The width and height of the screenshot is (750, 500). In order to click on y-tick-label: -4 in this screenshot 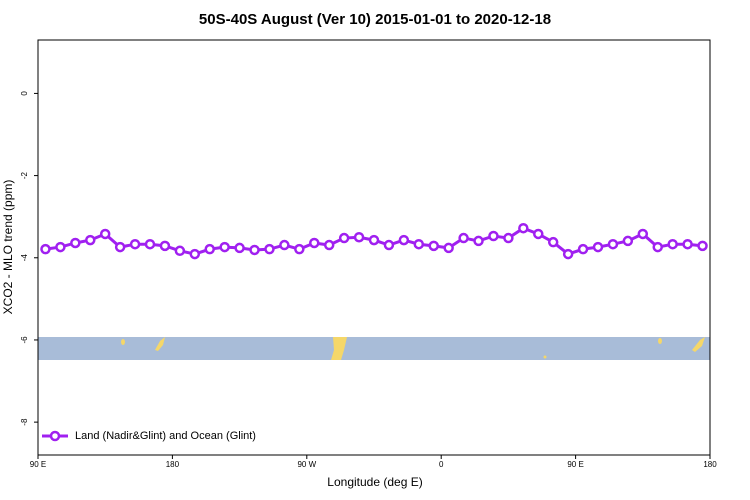, I will do `click(24, 258)`.